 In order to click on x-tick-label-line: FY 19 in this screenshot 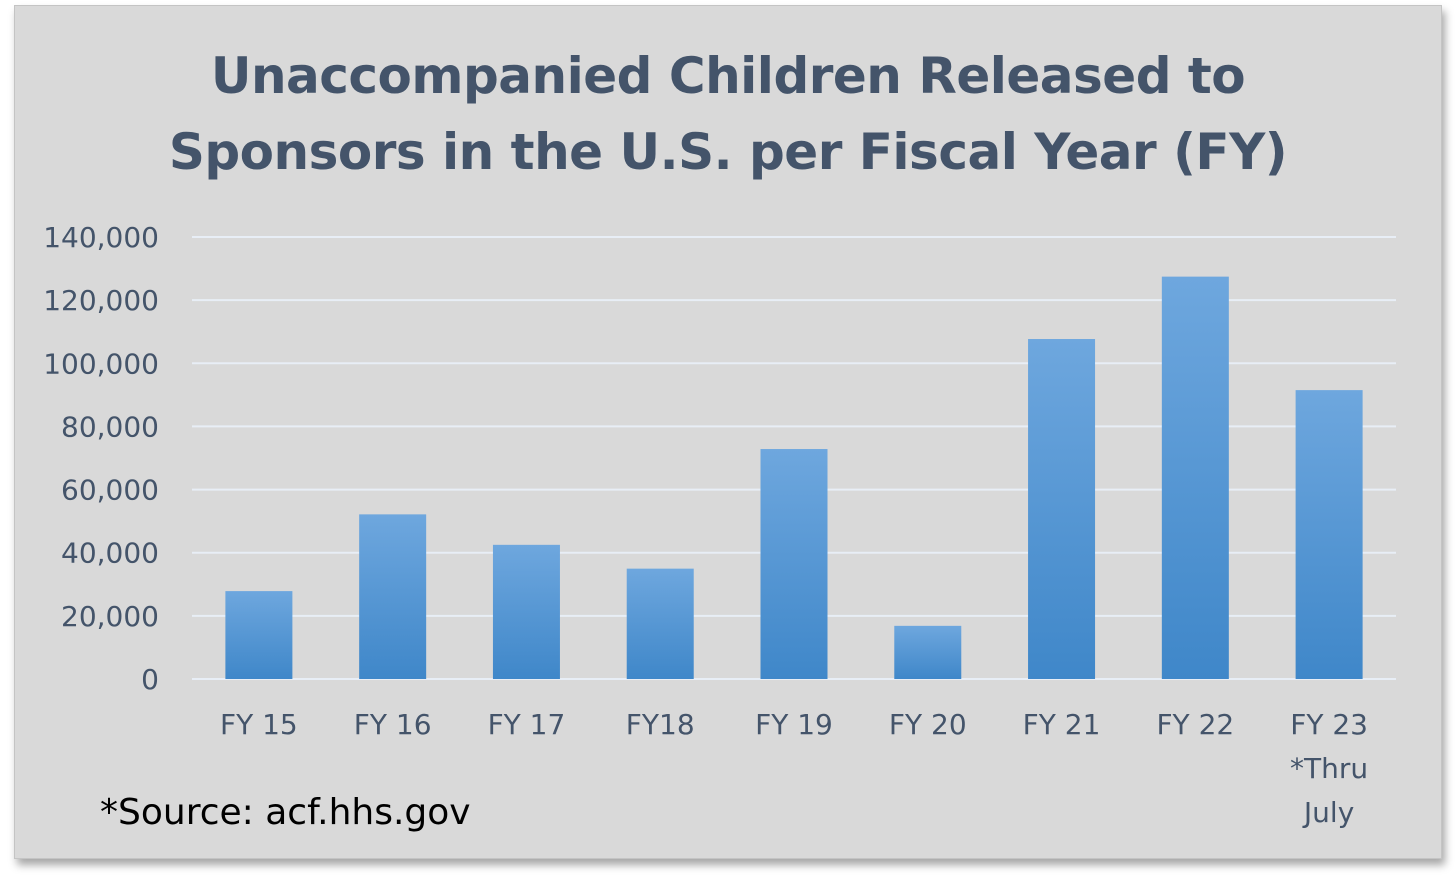, I will do `click(794, 724)`.